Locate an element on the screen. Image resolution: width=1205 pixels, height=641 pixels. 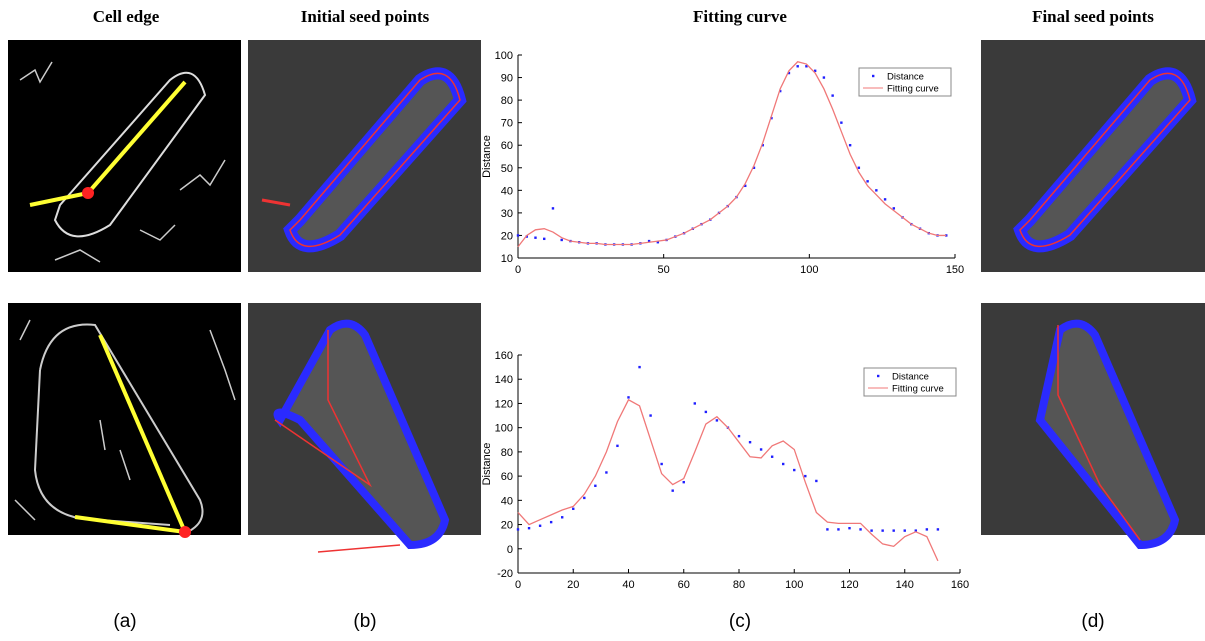
panel-label: (c) is located at coordinates (740, 621).